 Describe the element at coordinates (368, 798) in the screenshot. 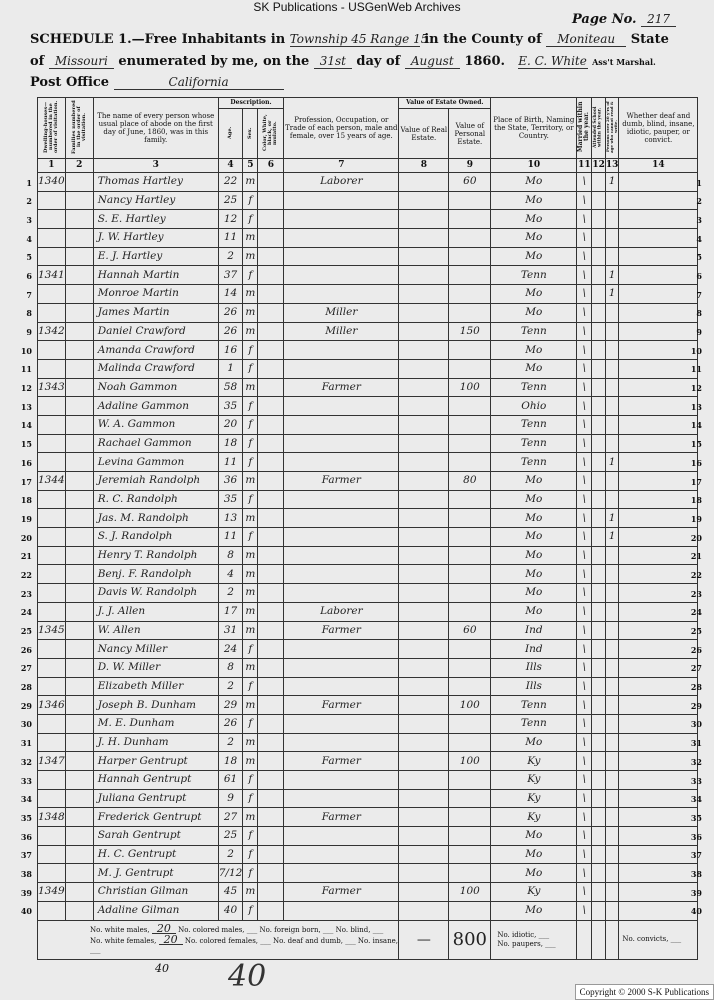

I see `table-row: Juliana Gentrupt 9 f Ky \` at that location.